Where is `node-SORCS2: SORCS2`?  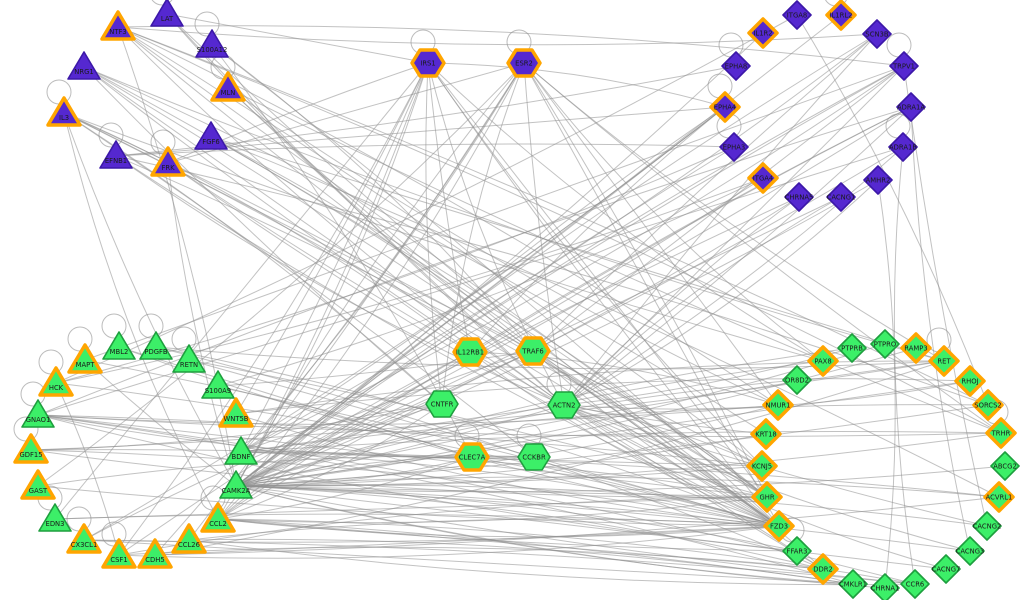 node-SORCS2: SORCS2 is located at coordinates (988, 405).